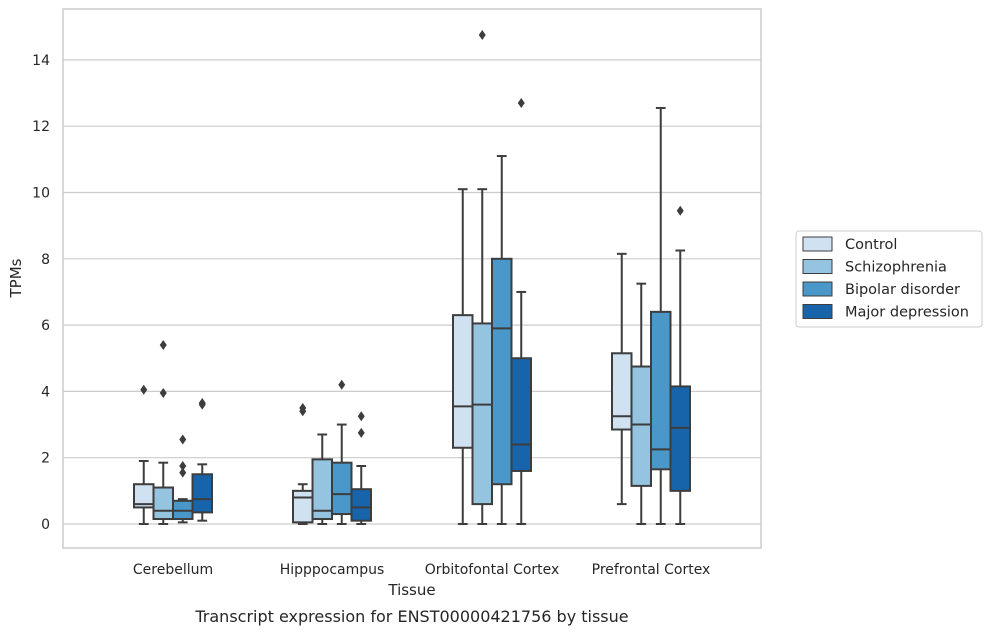  Describe the element at coordinates (41, 61) in the screenshot. I see `y-tick-label: 14` at that location.